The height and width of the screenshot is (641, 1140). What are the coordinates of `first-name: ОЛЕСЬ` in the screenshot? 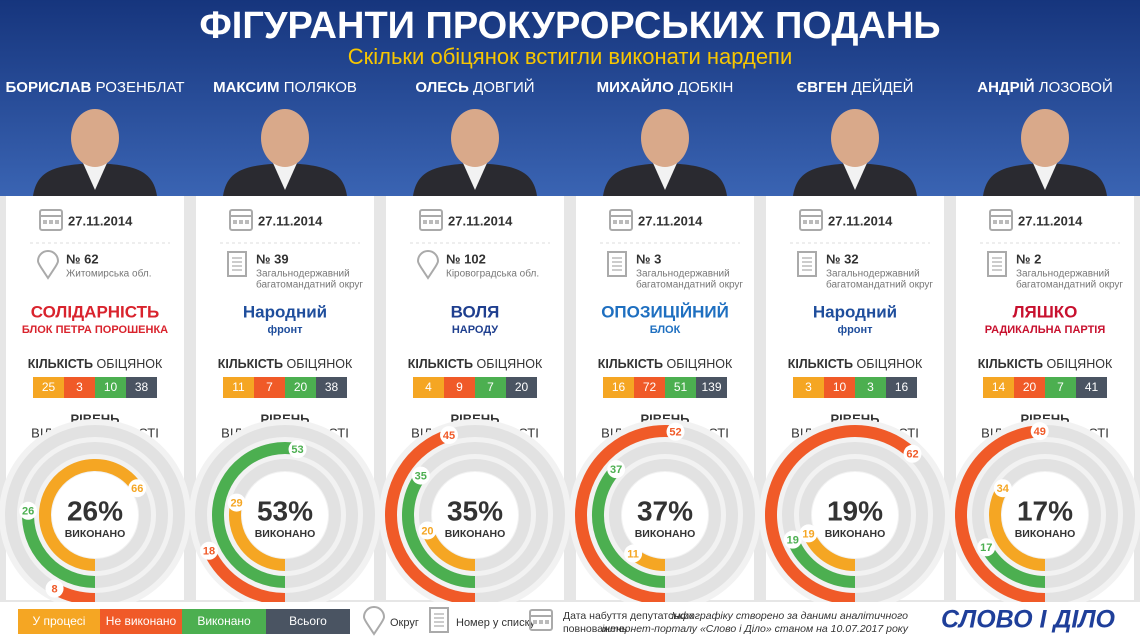 It's located at (442, 87).